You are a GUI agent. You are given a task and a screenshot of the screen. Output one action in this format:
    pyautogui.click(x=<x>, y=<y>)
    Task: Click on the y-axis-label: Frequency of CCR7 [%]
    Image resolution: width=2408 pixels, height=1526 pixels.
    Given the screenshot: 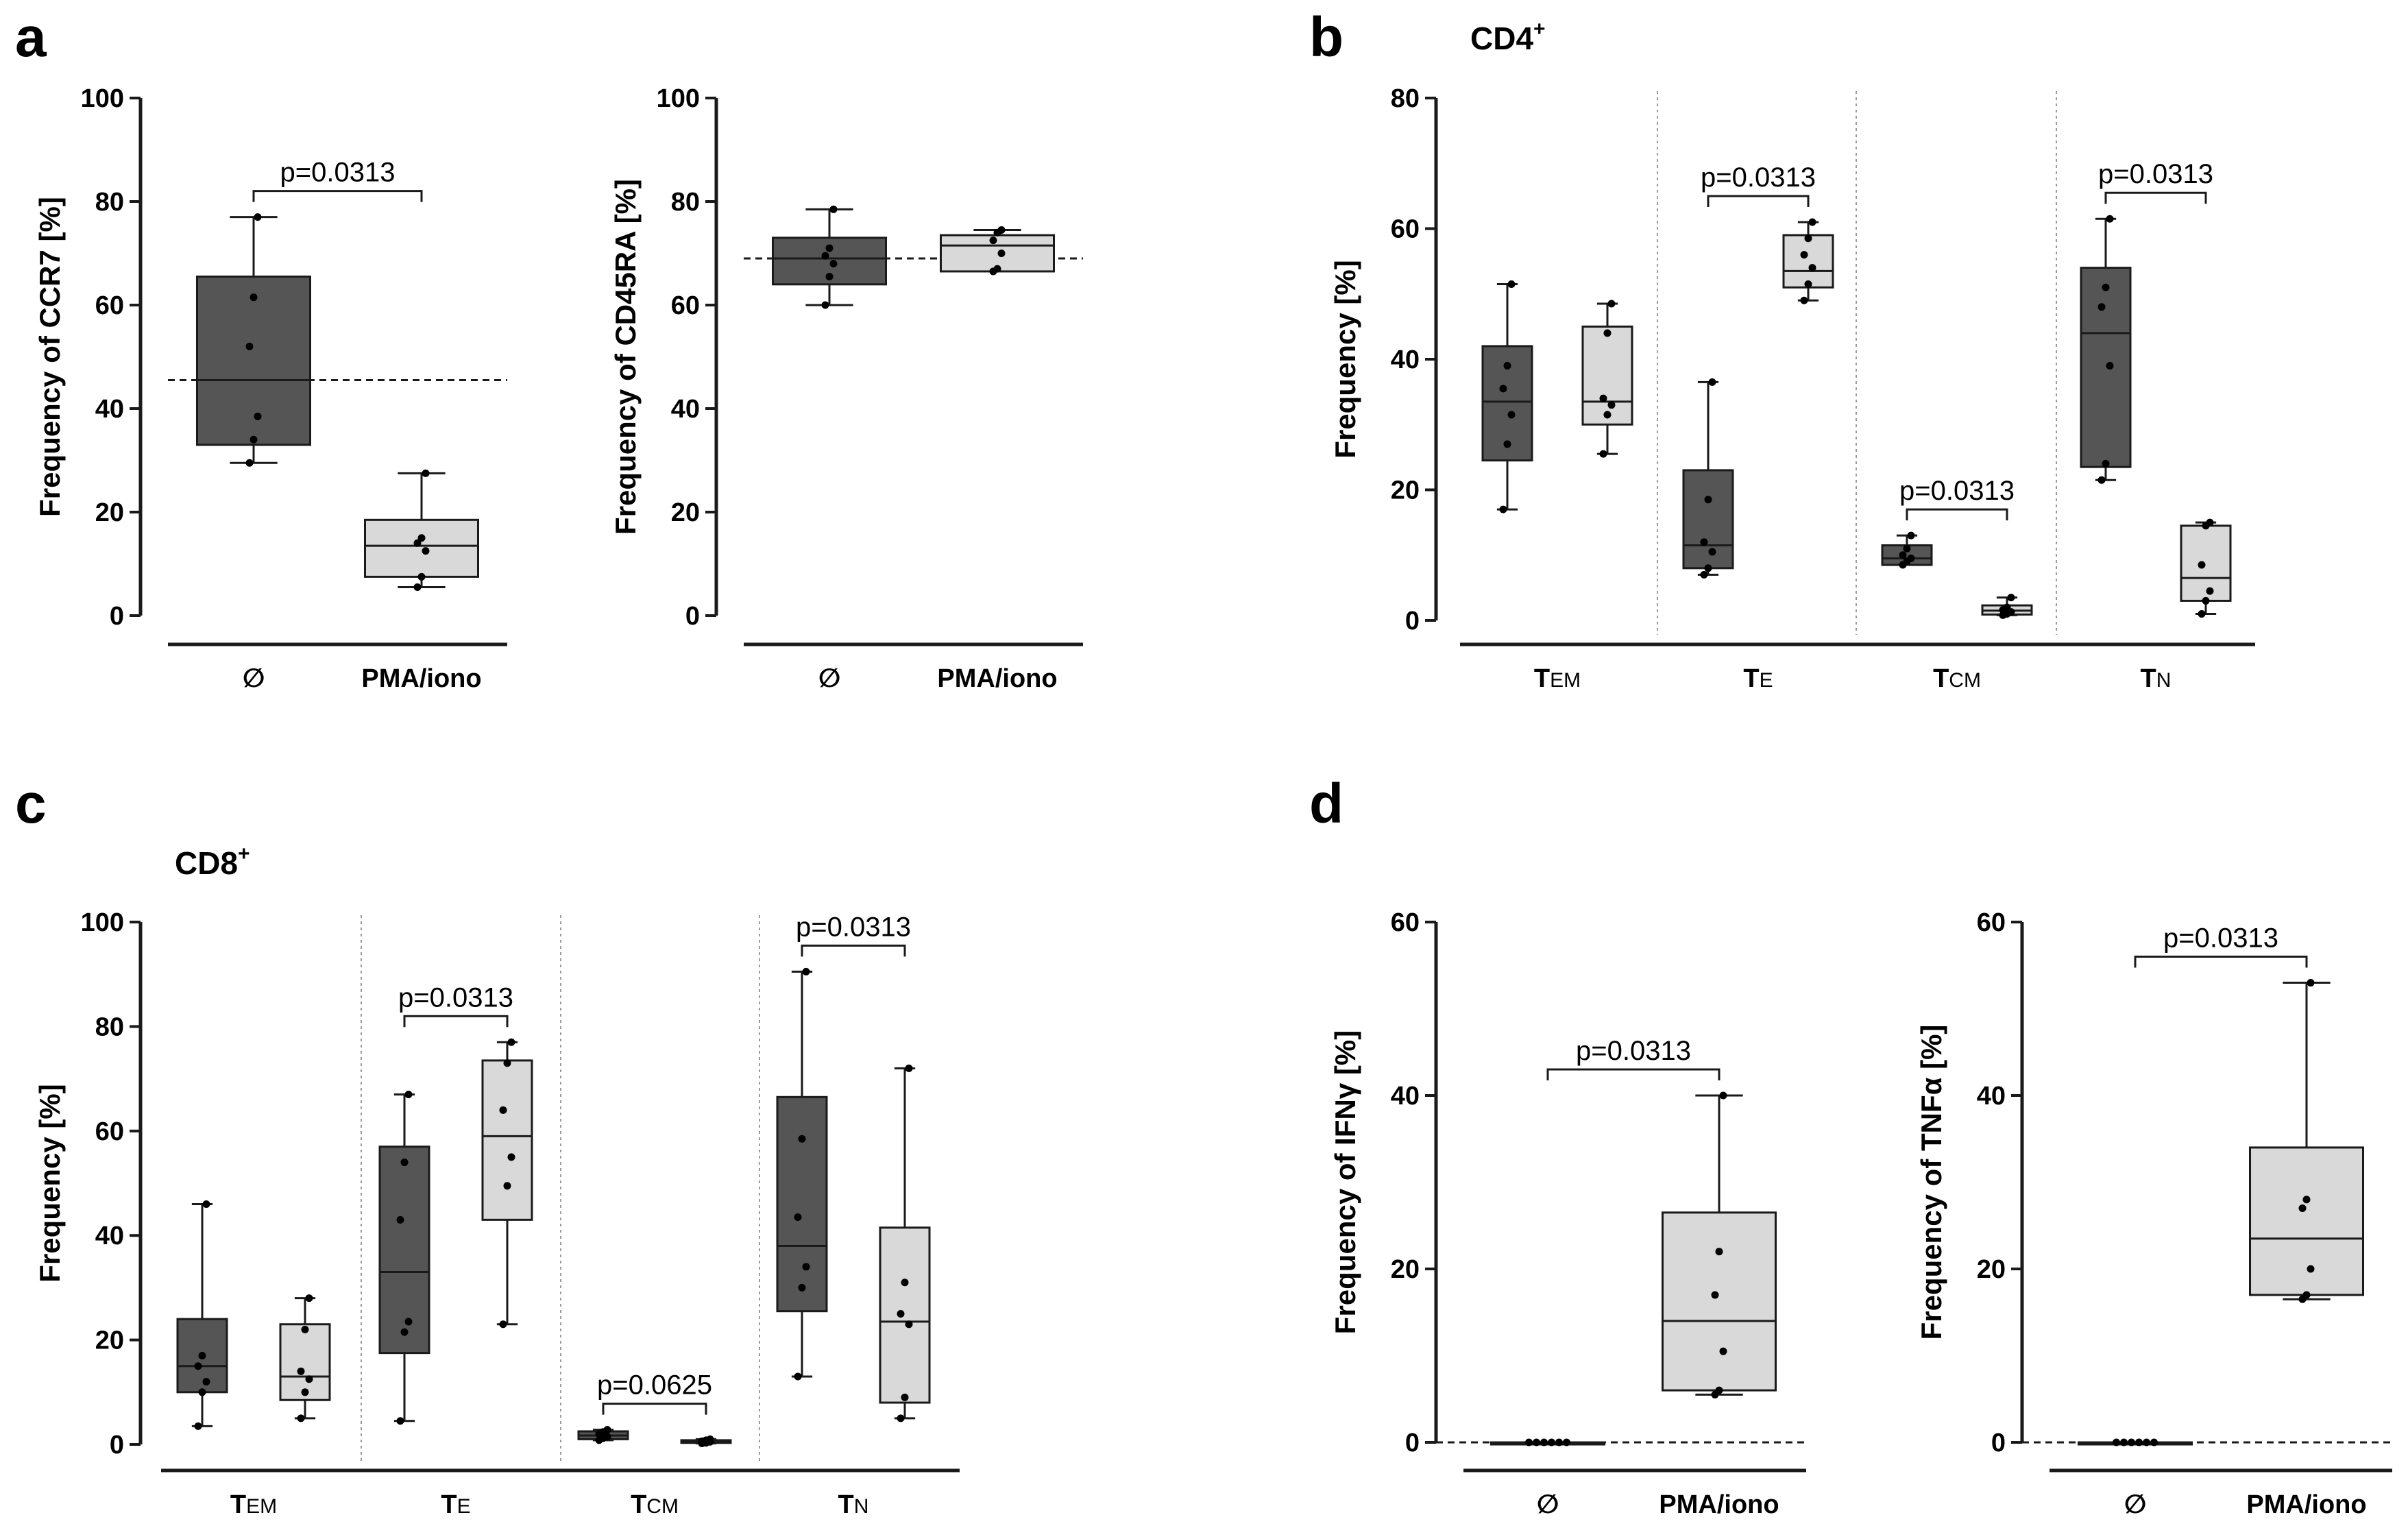 What is the action you would take?
    pyautogui.click(x=50, y=357)
    